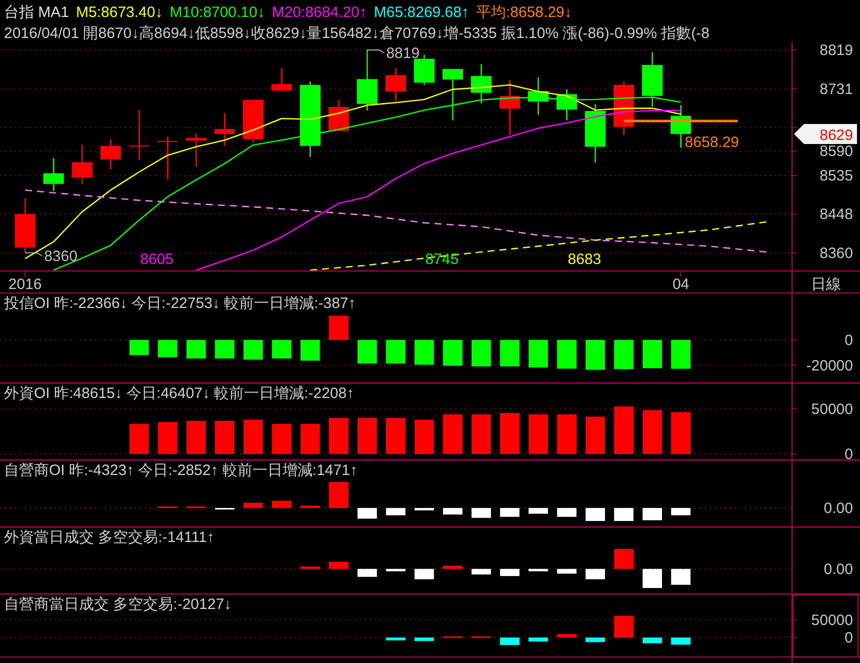 The height and width of the screenshot is (663, 860). I want to click on annotation: 8819, so click(403, 53).